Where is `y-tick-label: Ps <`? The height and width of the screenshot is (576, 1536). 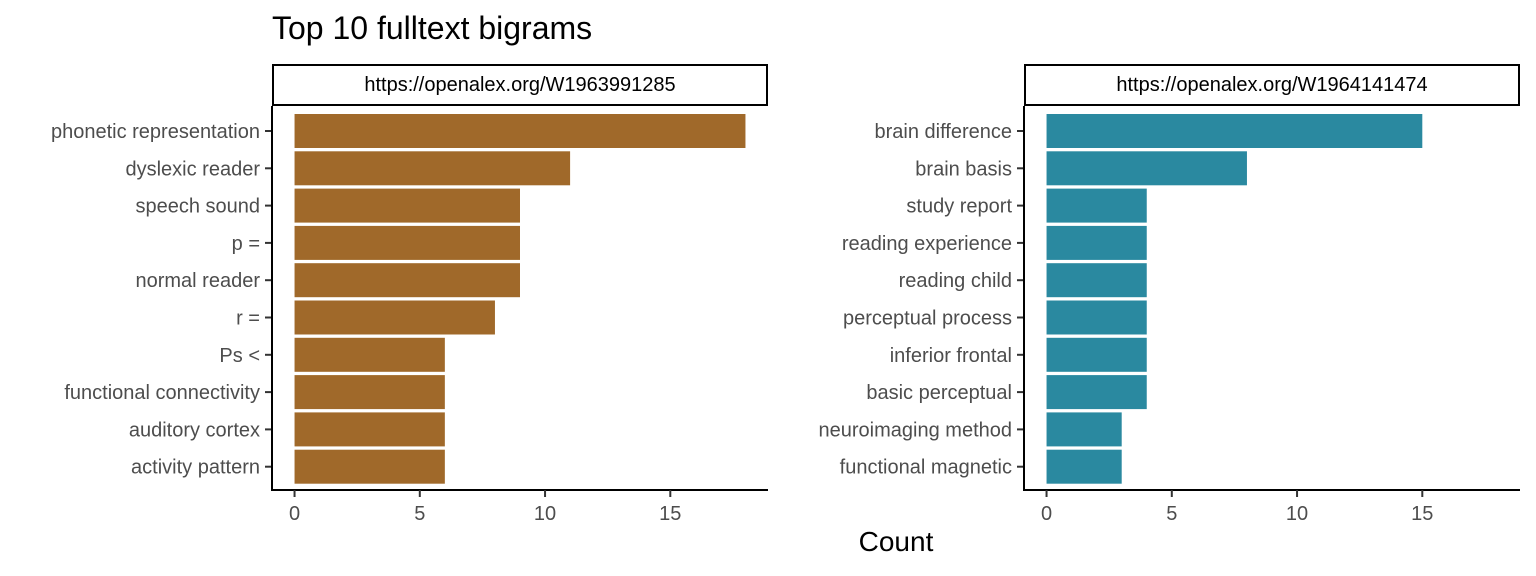
y-tick-label: Ps < is located at coordinates (239, 356).